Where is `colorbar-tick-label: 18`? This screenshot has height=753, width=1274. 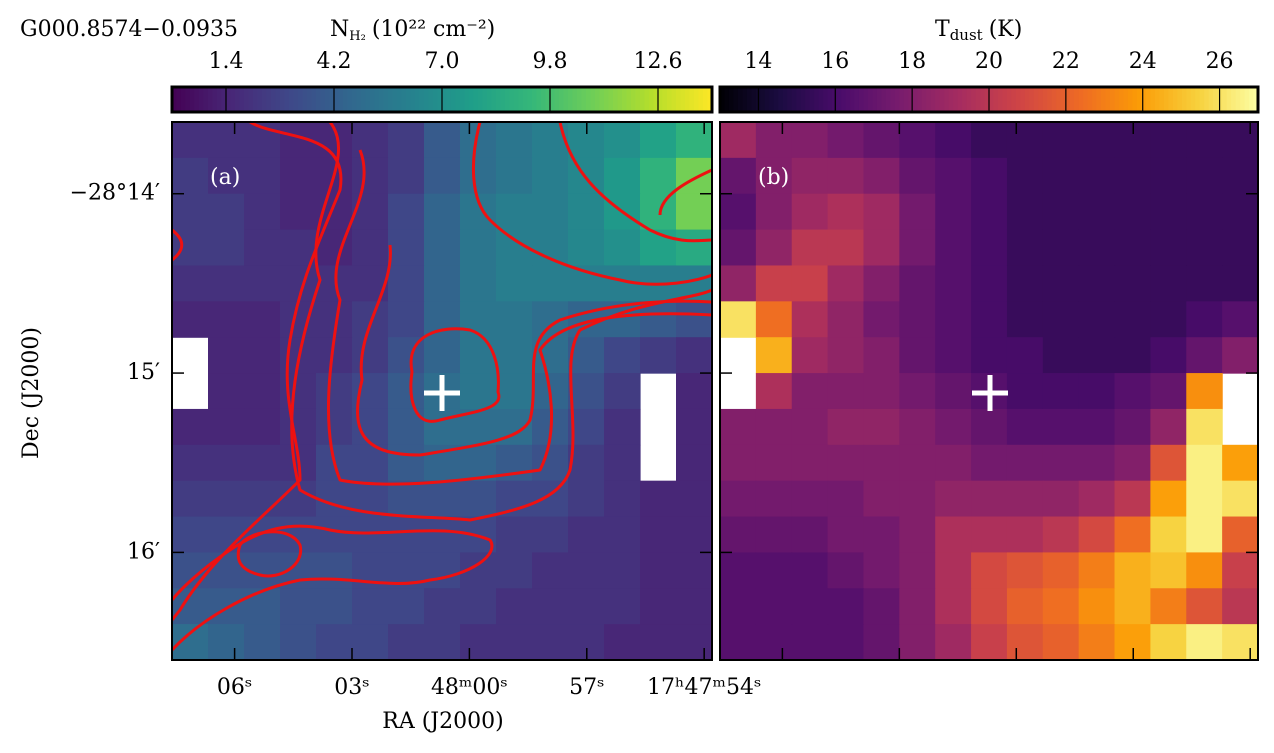 colorbar-tick-label: 18 is located at coordinates (912, 61).